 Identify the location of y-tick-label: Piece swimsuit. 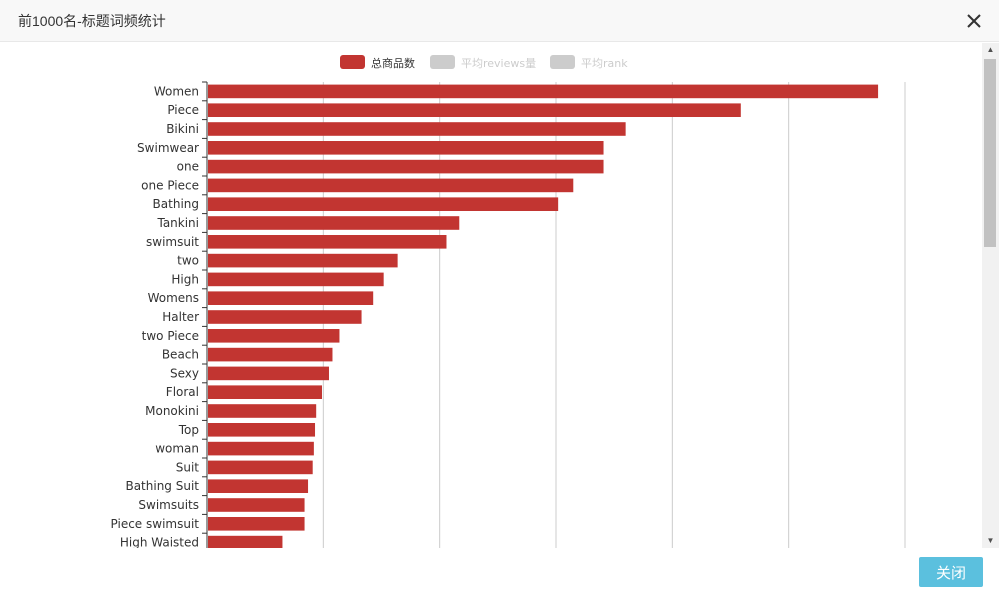
(155, 524).